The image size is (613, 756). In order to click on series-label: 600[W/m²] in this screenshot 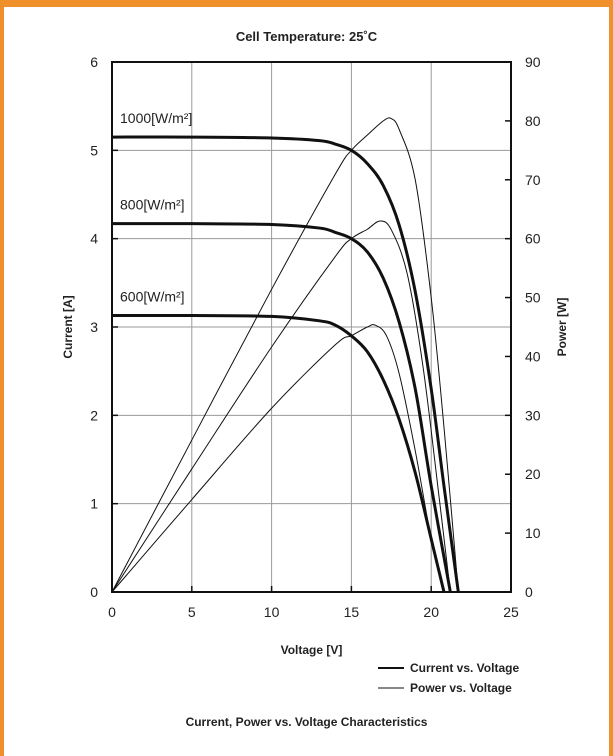, I will do `click(152, 297)`.